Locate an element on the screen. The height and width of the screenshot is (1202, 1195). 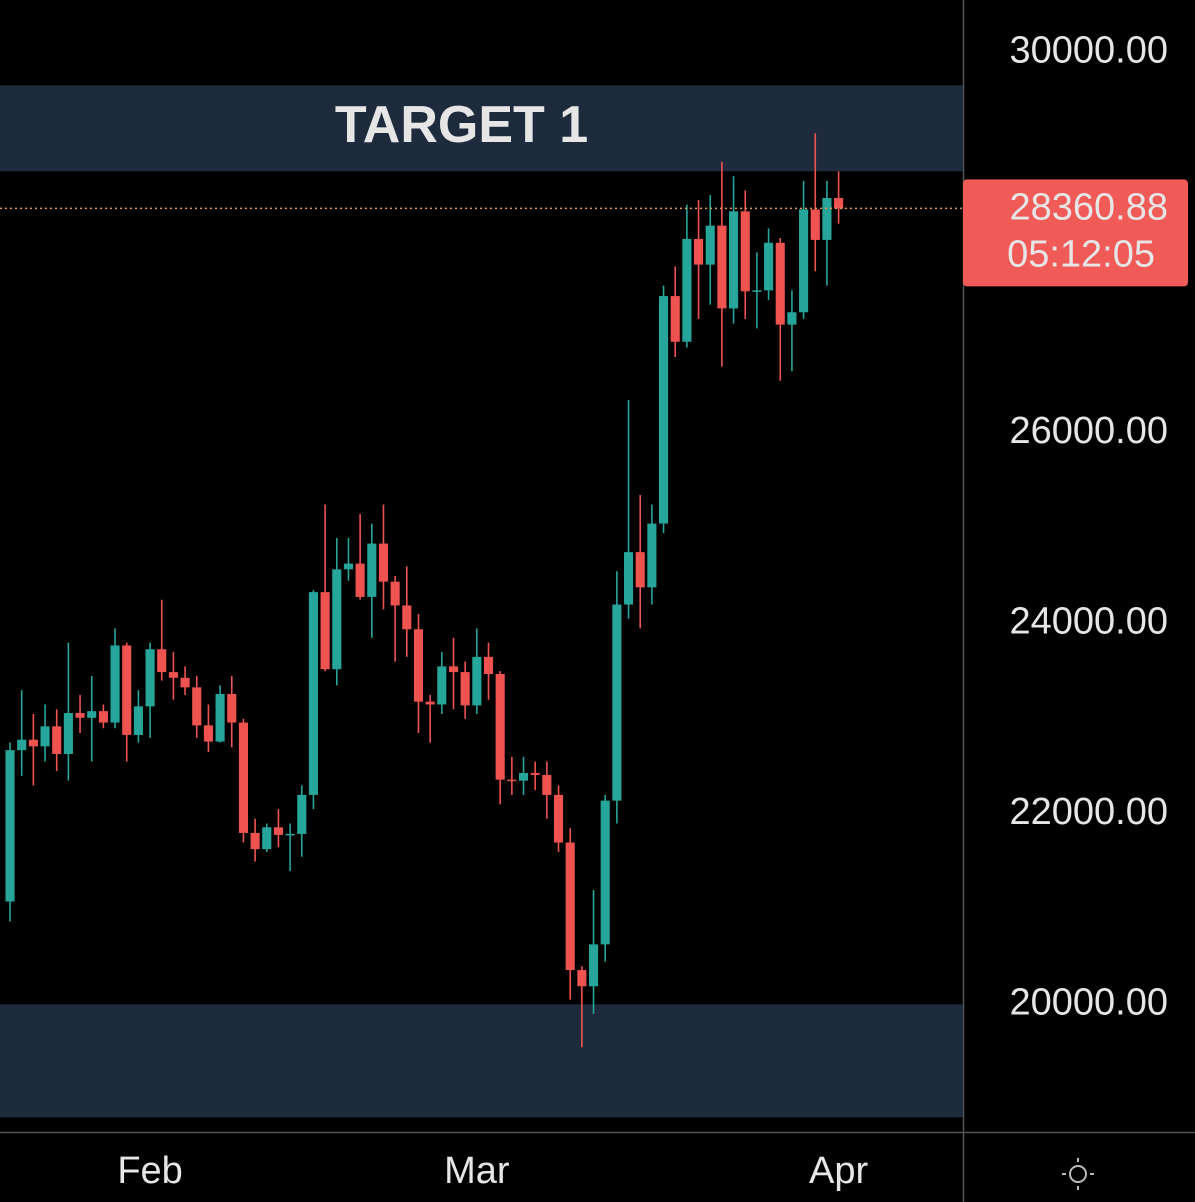
price-label-box is located at coordinates (1075, 233).